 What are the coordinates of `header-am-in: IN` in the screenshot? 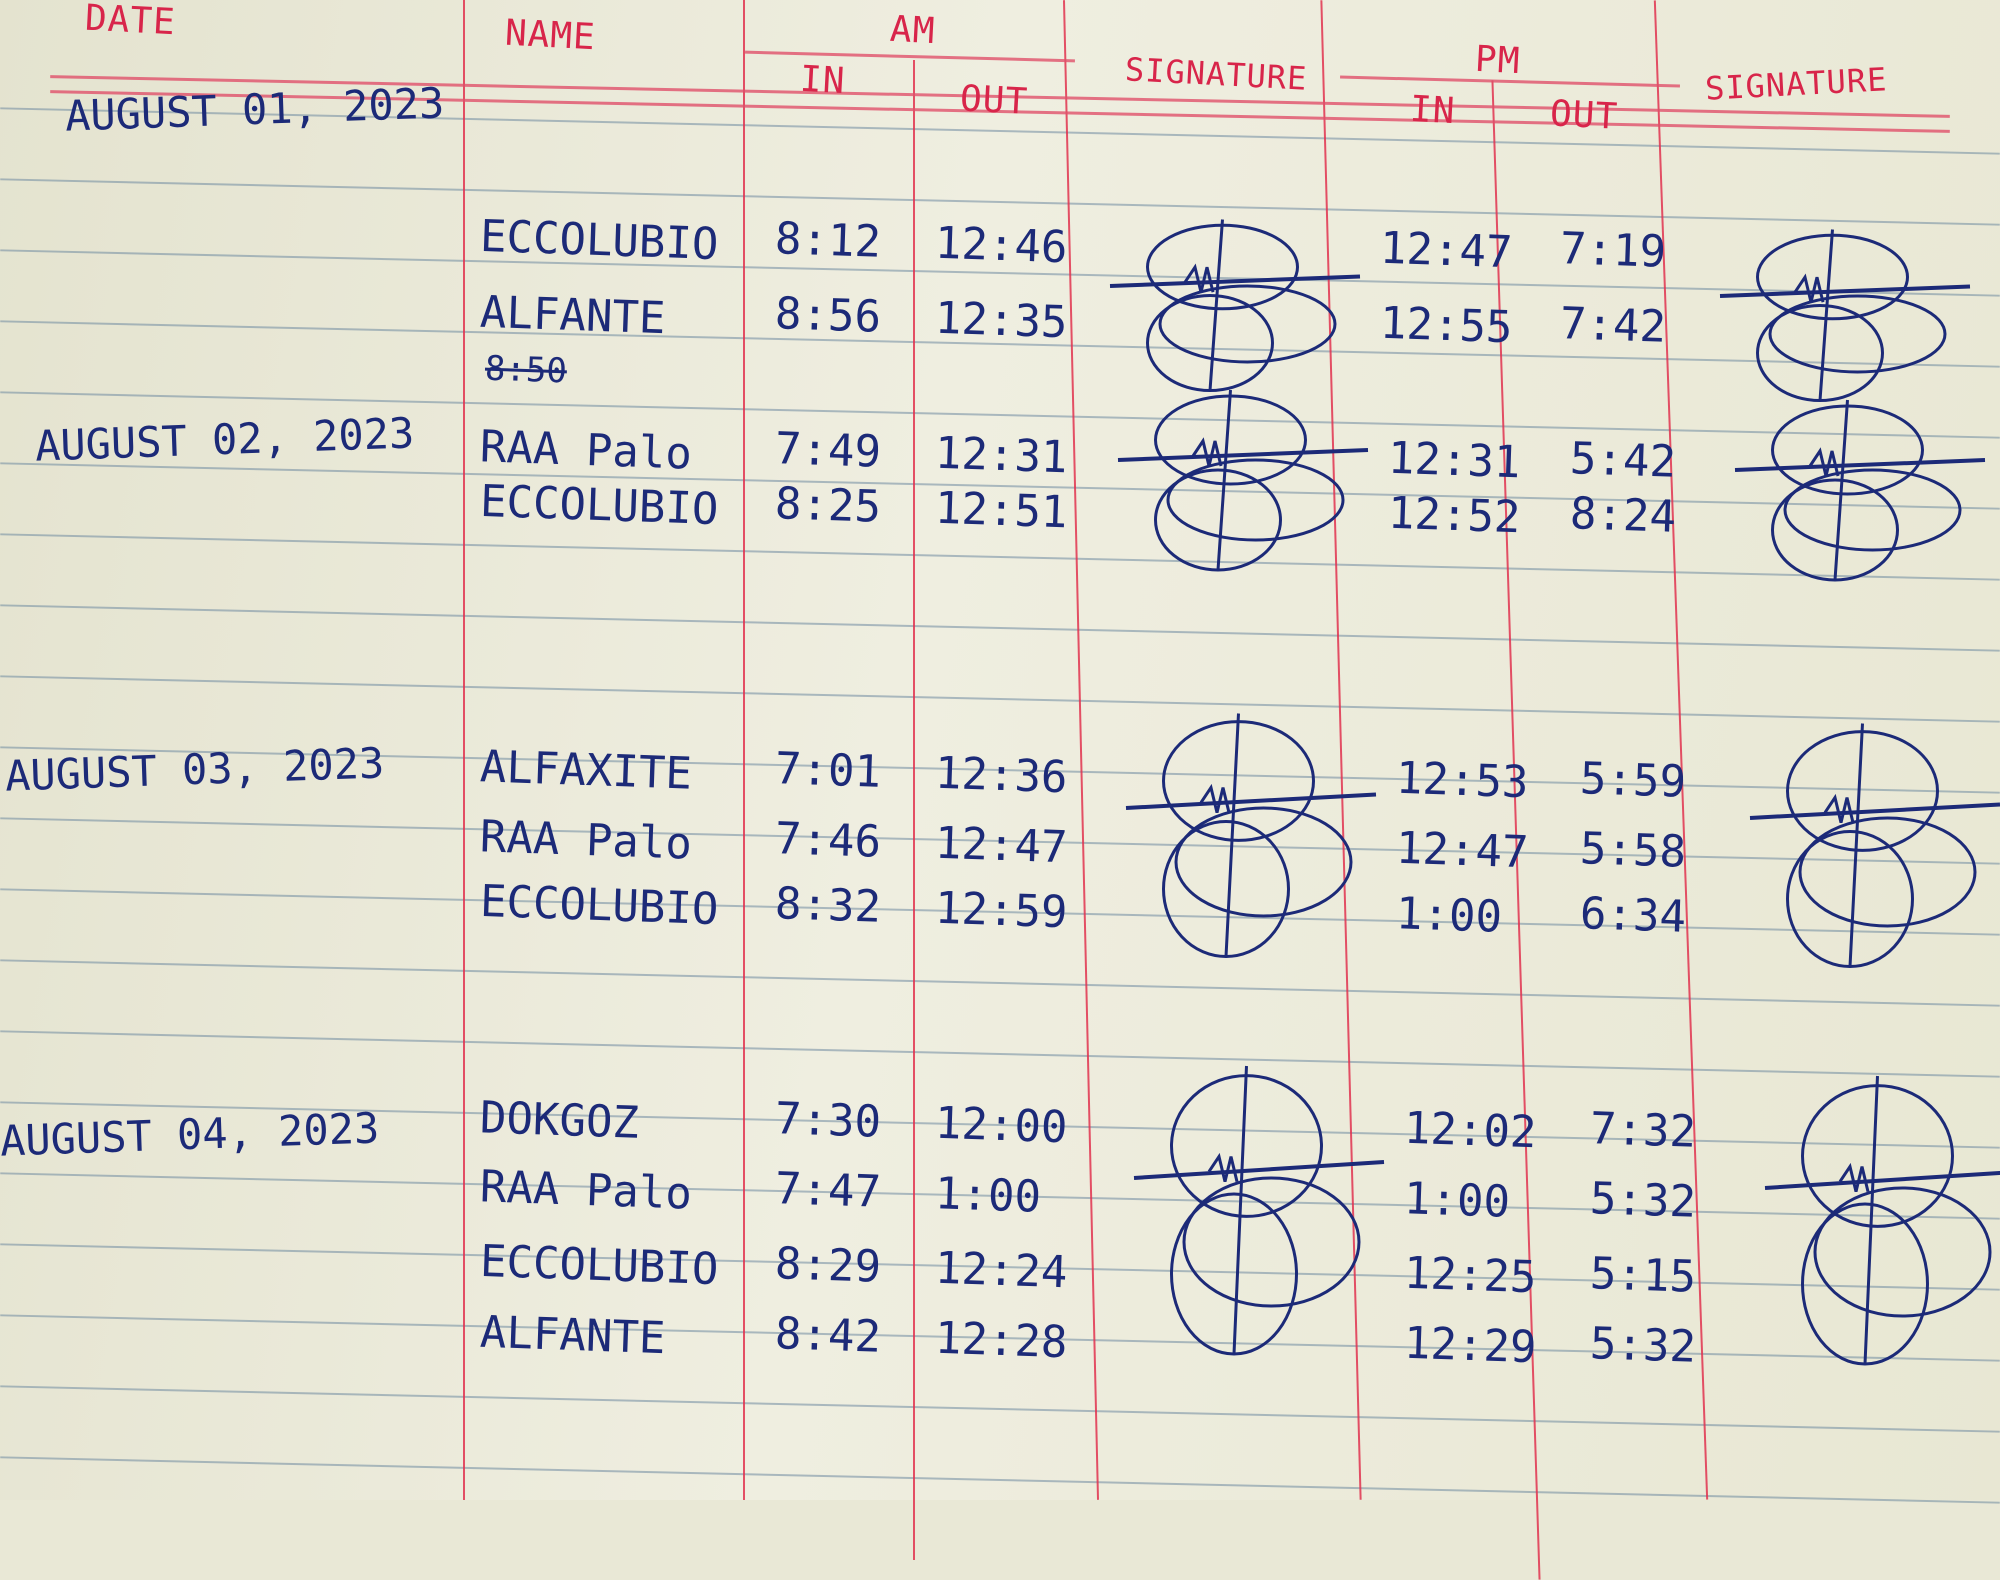 It's located at (822, 80).